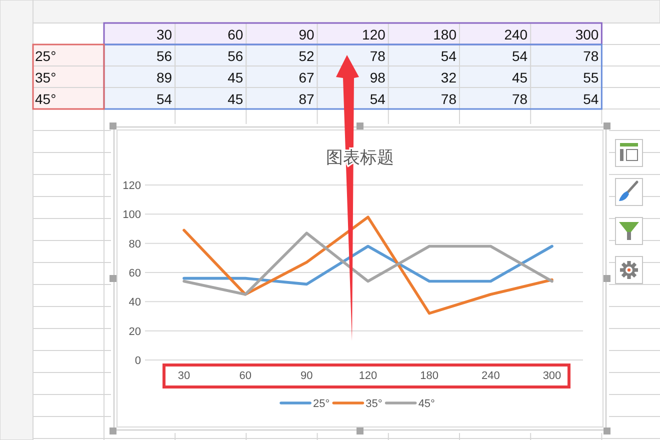  Describe the element at coordinates (591, 78) in the screenshot. I see `data-label: 55` at that location.